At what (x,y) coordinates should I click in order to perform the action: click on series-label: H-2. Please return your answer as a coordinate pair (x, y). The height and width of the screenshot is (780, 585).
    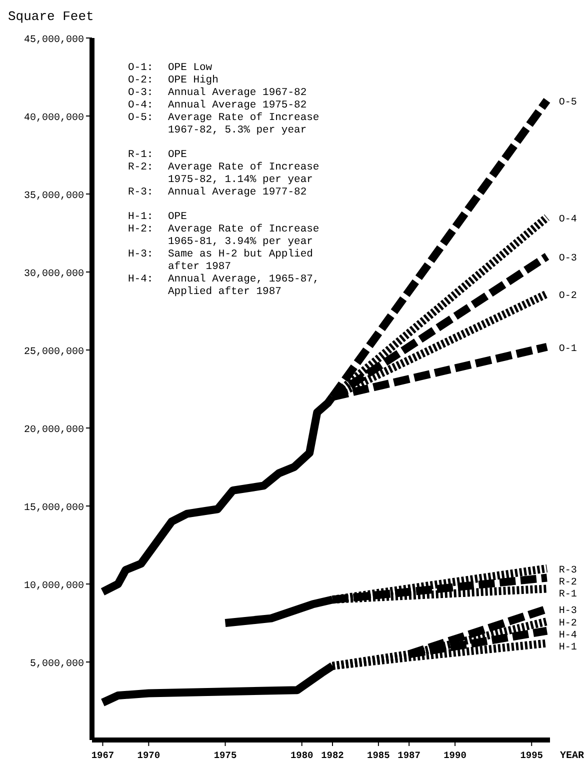
    Looking at the image, I should click on (567, 624).